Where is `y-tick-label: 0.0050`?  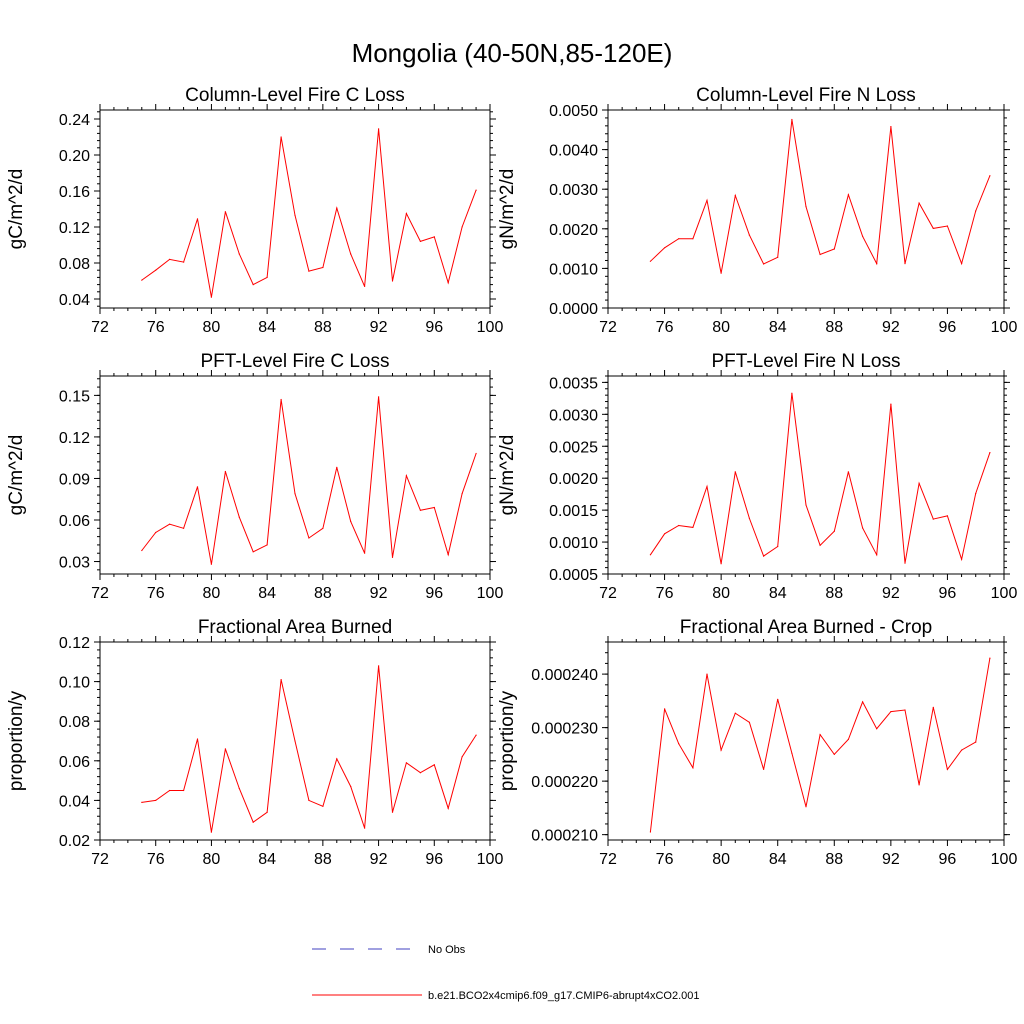 y-tick-label: 0.0050 is located at coordinates (573, 111).